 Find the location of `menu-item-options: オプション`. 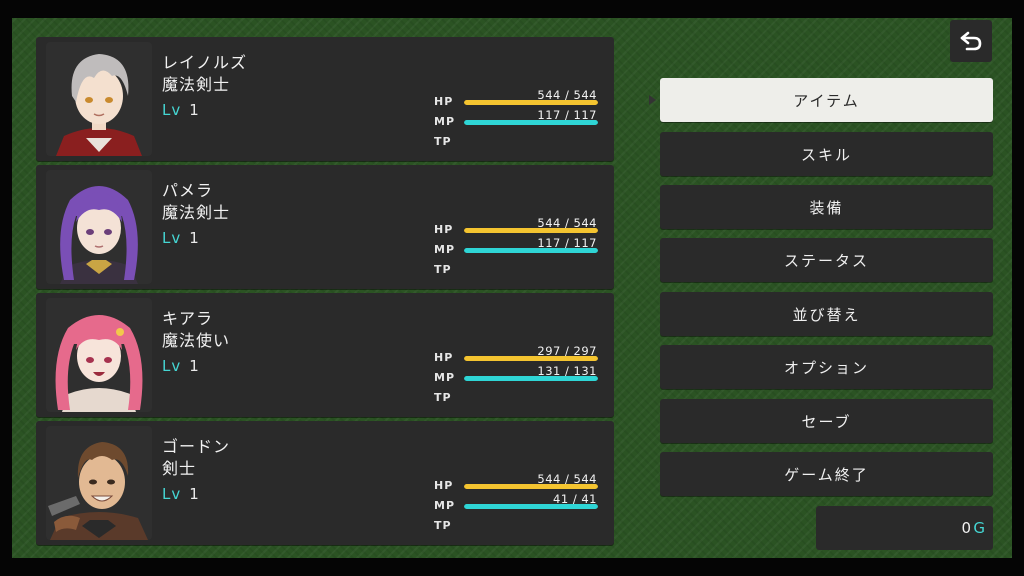

menu-item-options: オプション is located at coordinates (826, 367).